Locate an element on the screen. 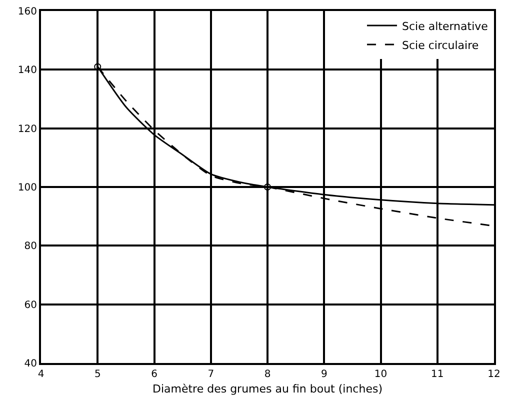 This screenshot has width=506, height=401. x-tick-label: 12 is located at coordinates (494, 374).